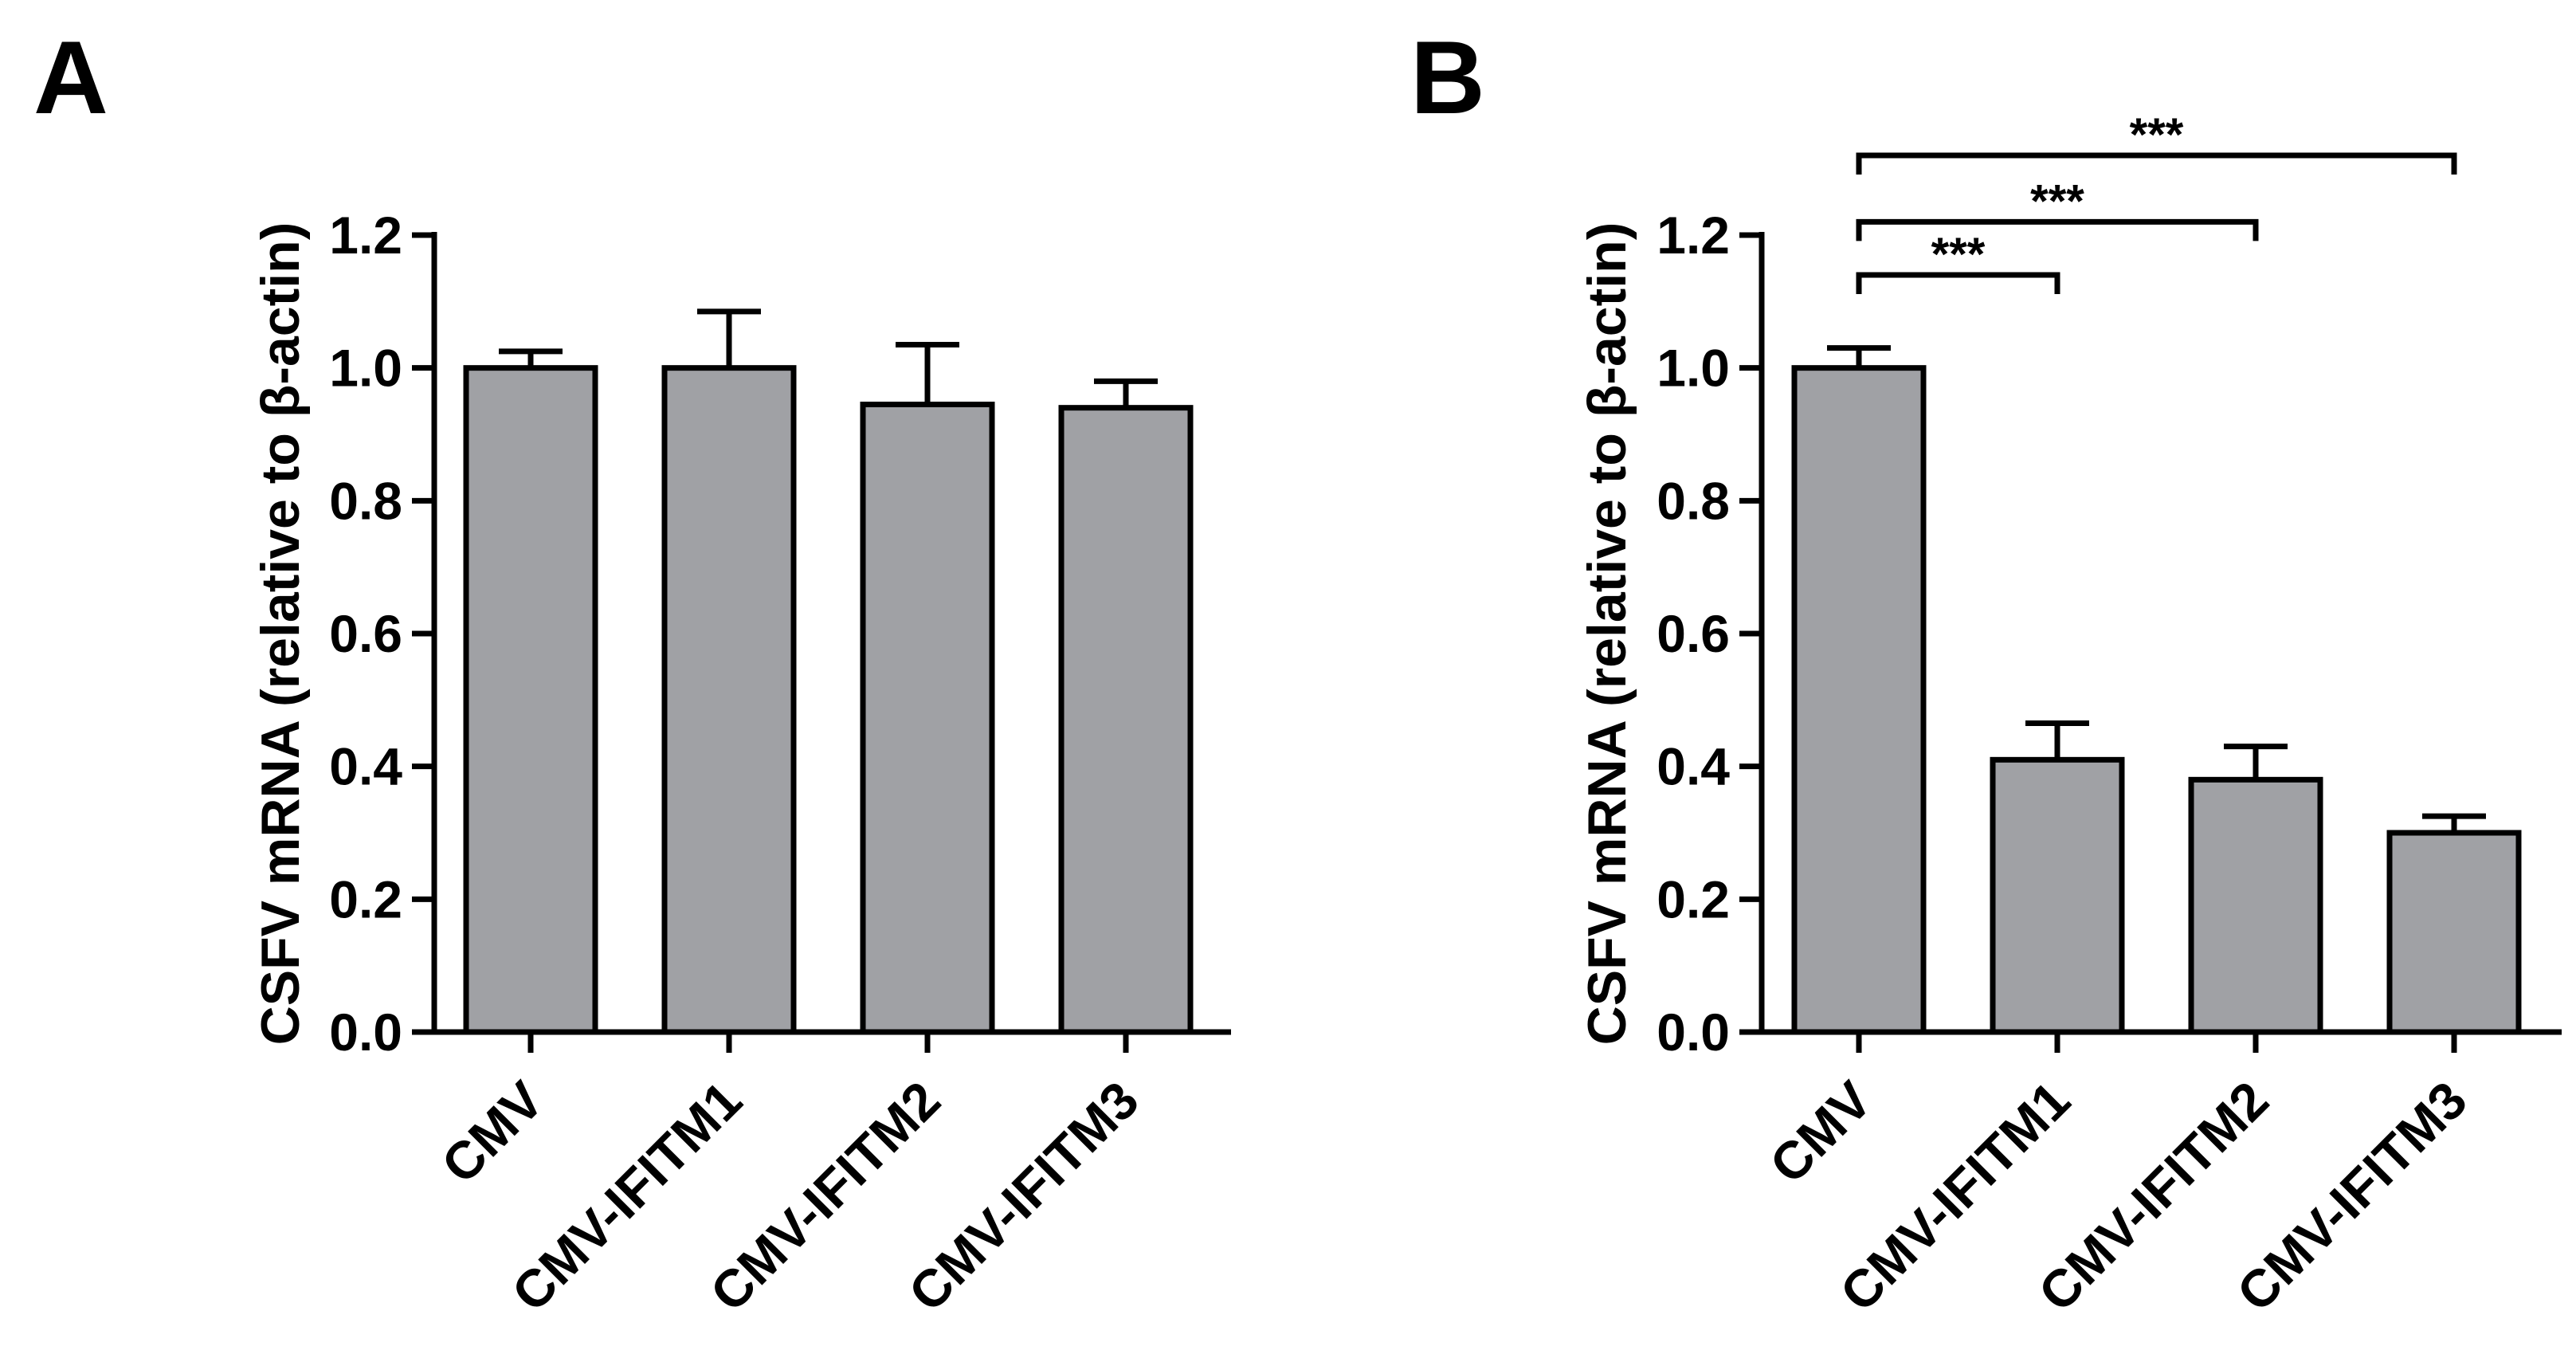  Describe the element at coordinates (1447, 77) in the screenshot. I see `panel-b-letter: B` at that location.